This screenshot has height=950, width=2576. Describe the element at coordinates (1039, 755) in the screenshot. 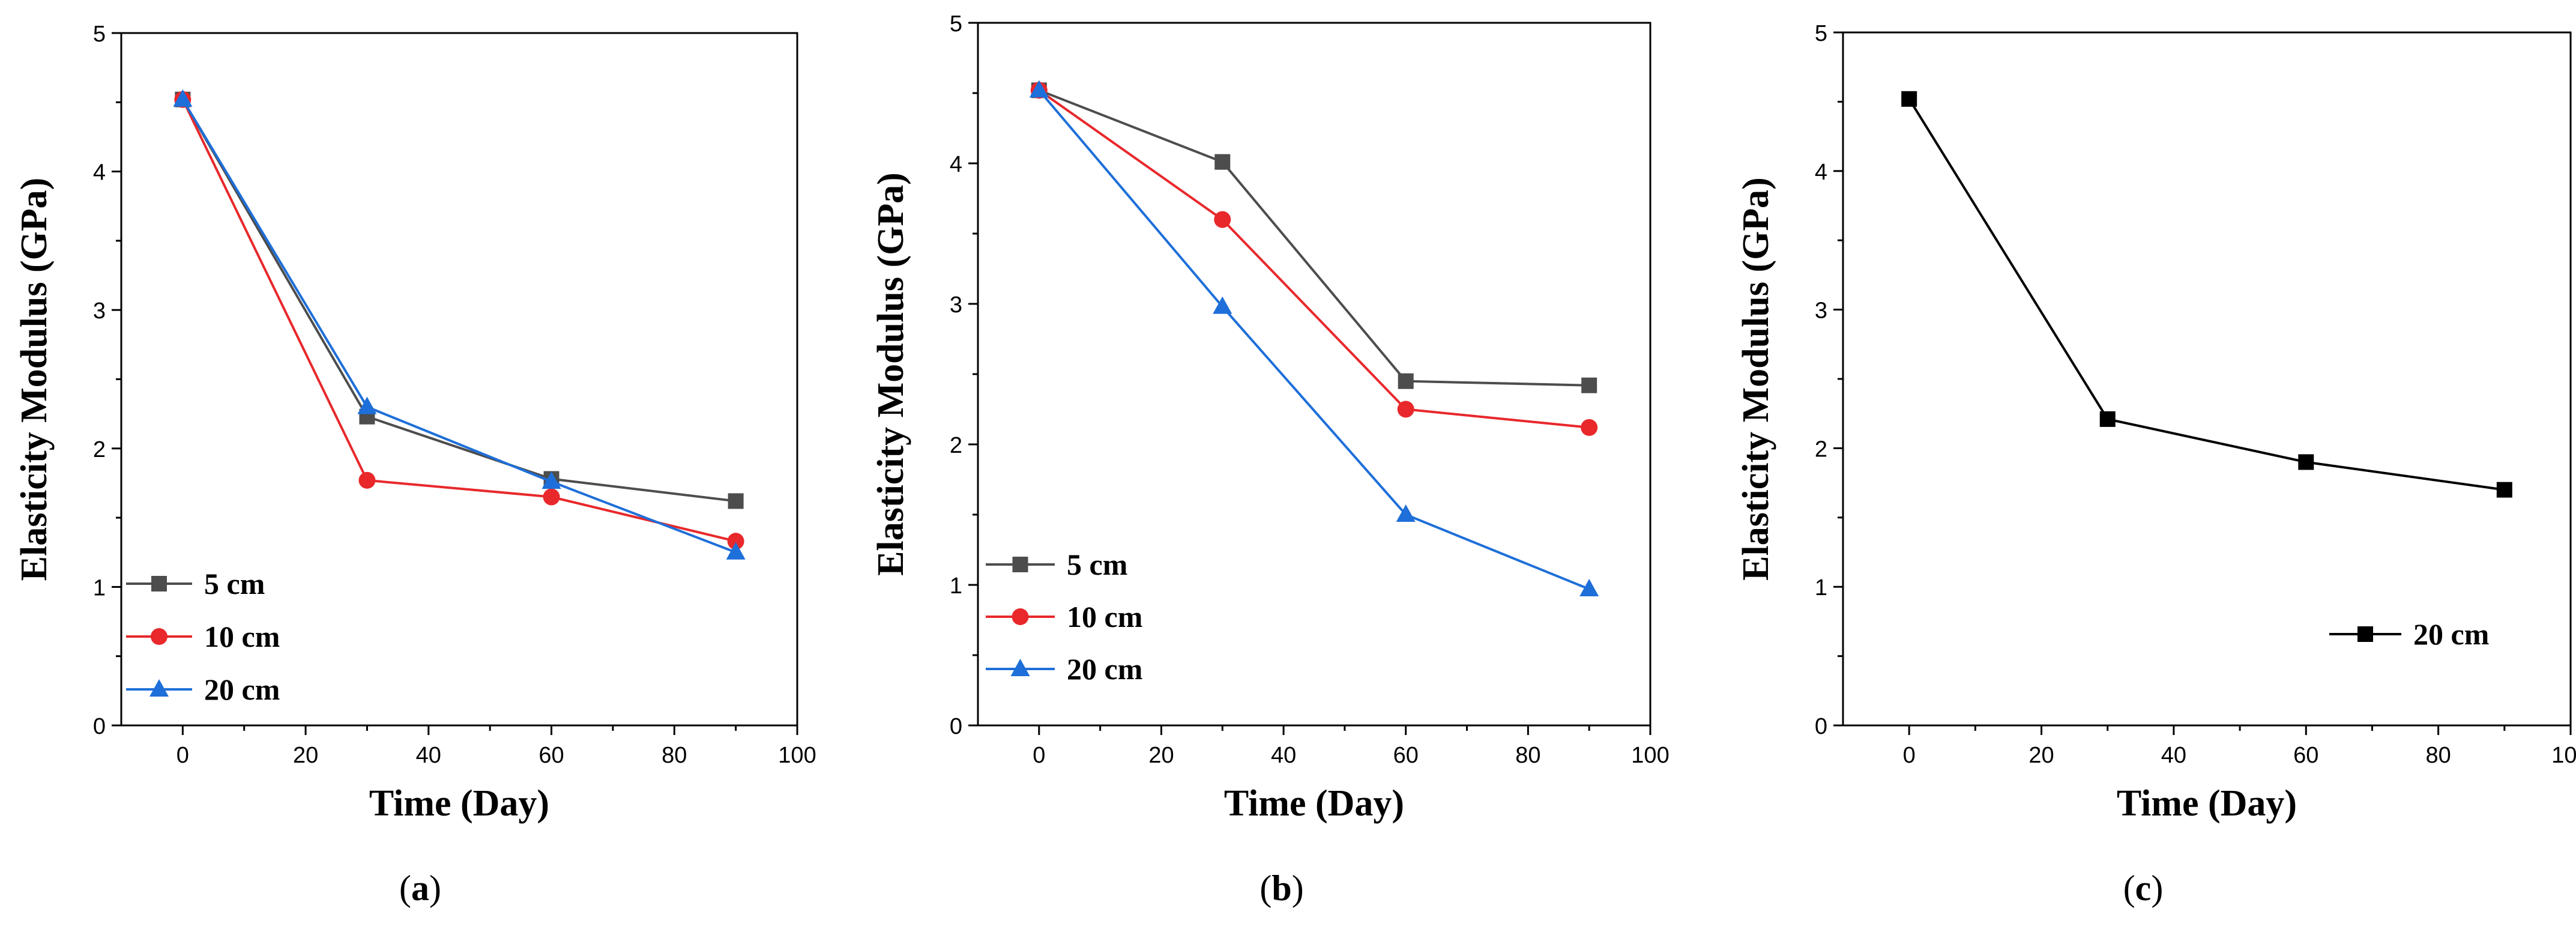

I see `panel-b-x-tick-label: 0` at that location.